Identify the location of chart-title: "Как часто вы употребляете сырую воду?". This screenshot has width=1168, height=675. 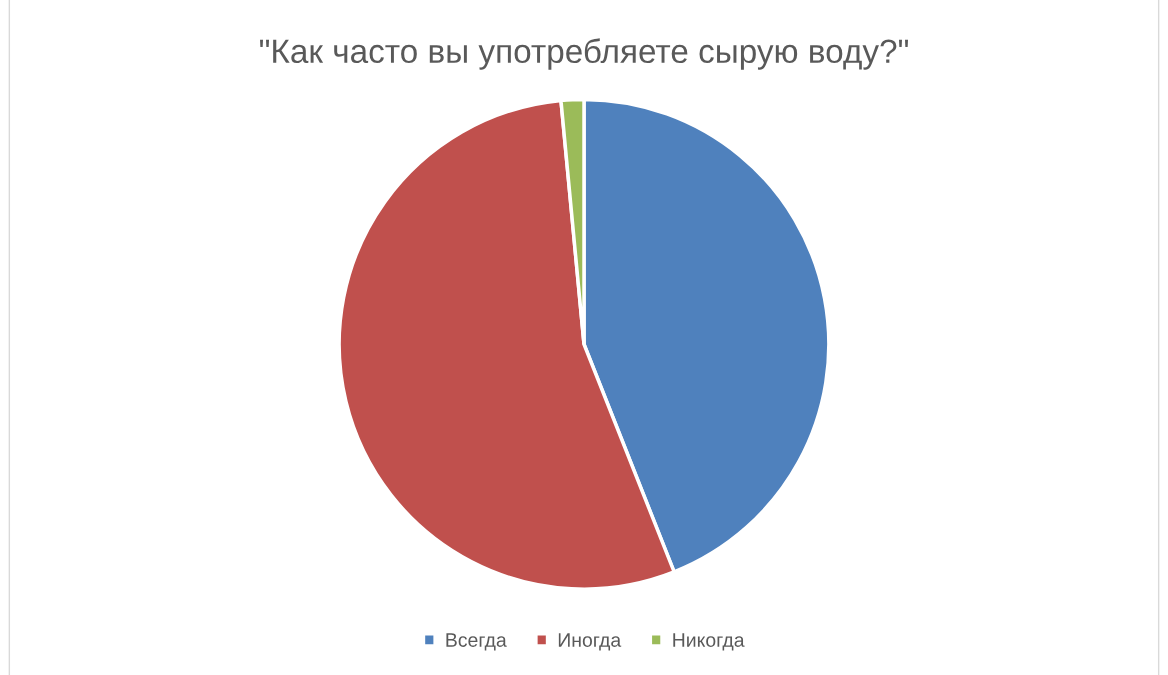
(584, 54).